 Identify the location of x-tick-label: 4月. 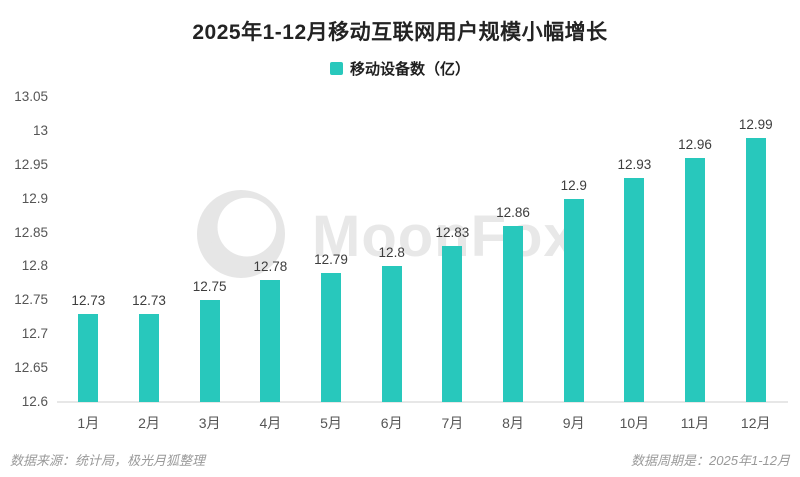
(270, 423).